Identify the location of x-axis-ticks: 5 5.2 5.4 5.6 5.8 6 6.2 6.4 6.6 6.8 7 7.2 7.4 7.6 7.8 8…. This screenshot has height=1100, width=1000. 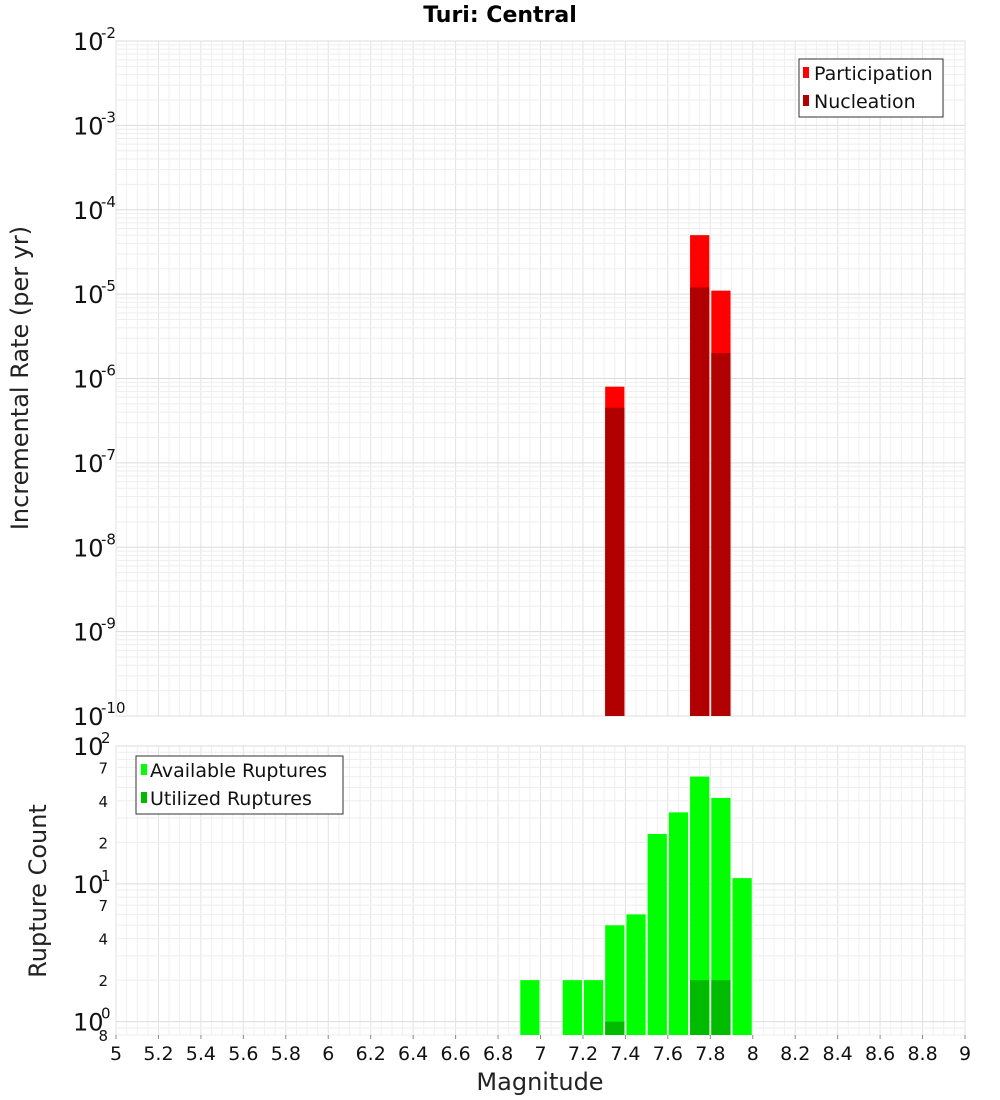
(540, 1050).